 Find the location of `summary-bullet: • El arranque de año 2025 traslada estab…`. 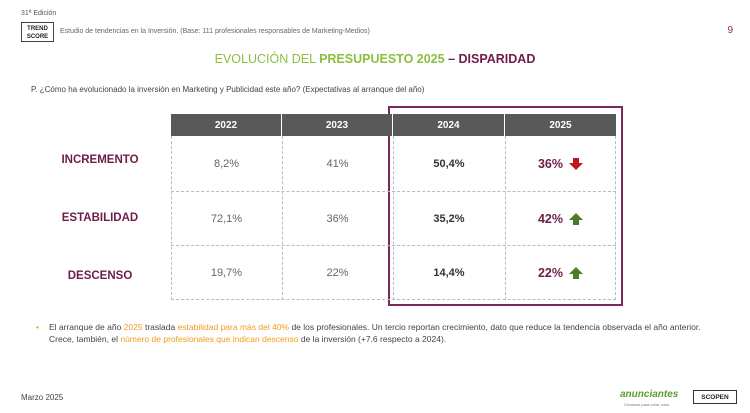

summary-bullet: • El arranque de año 2025 traslada estab… is located at coordinates (372, 333).